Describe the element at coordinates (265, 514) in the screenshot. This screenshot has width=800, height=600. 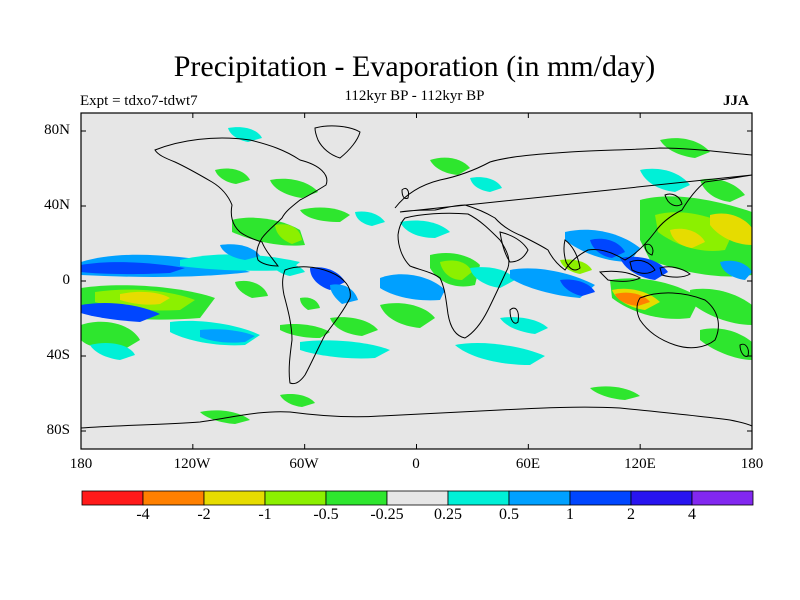
I see `colorbar-label: -1` at that location.